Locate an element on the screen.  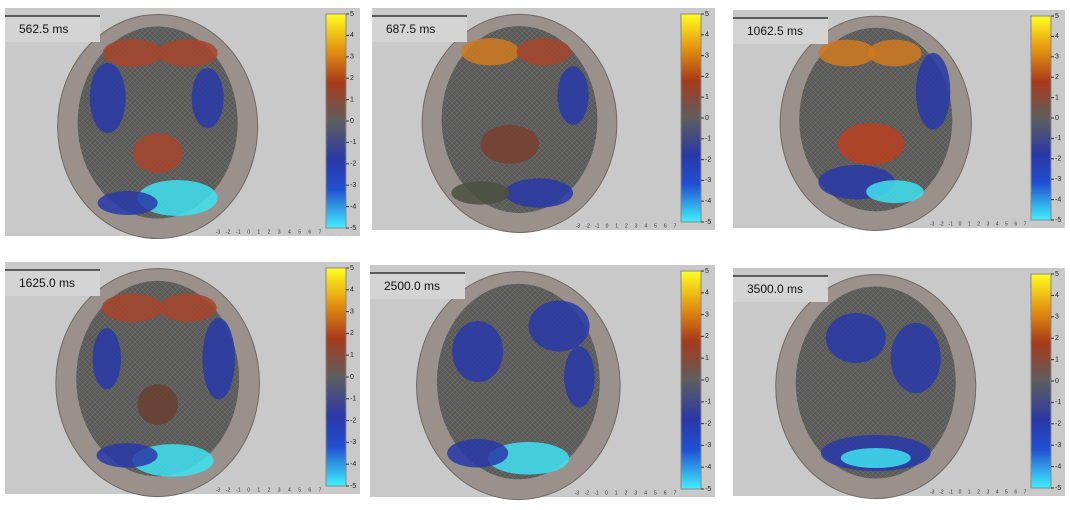
brain-mesh is located at coordinates (519, 120).